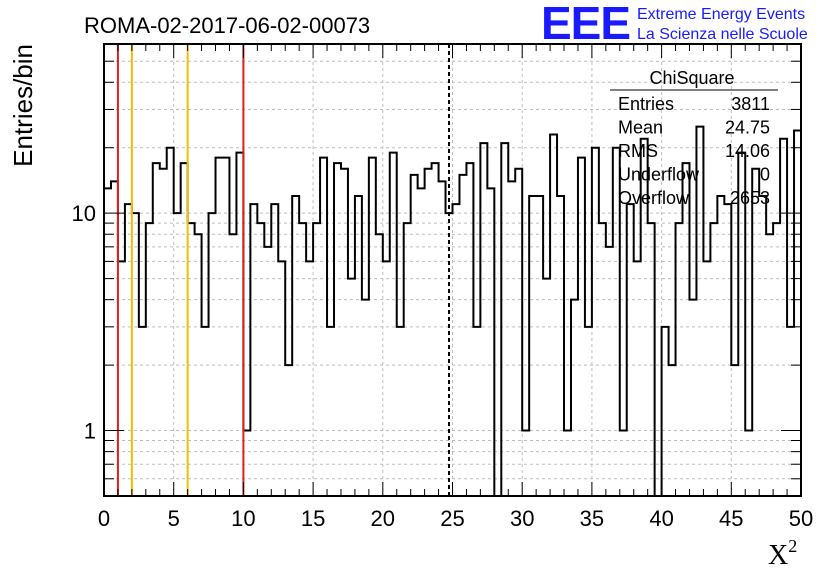 This screenshot has width=836, height=572. What do you see at coordinates (84, 213) in the screenshot?
I see `y-tick-label: 10` at bounding box center [84, 213].